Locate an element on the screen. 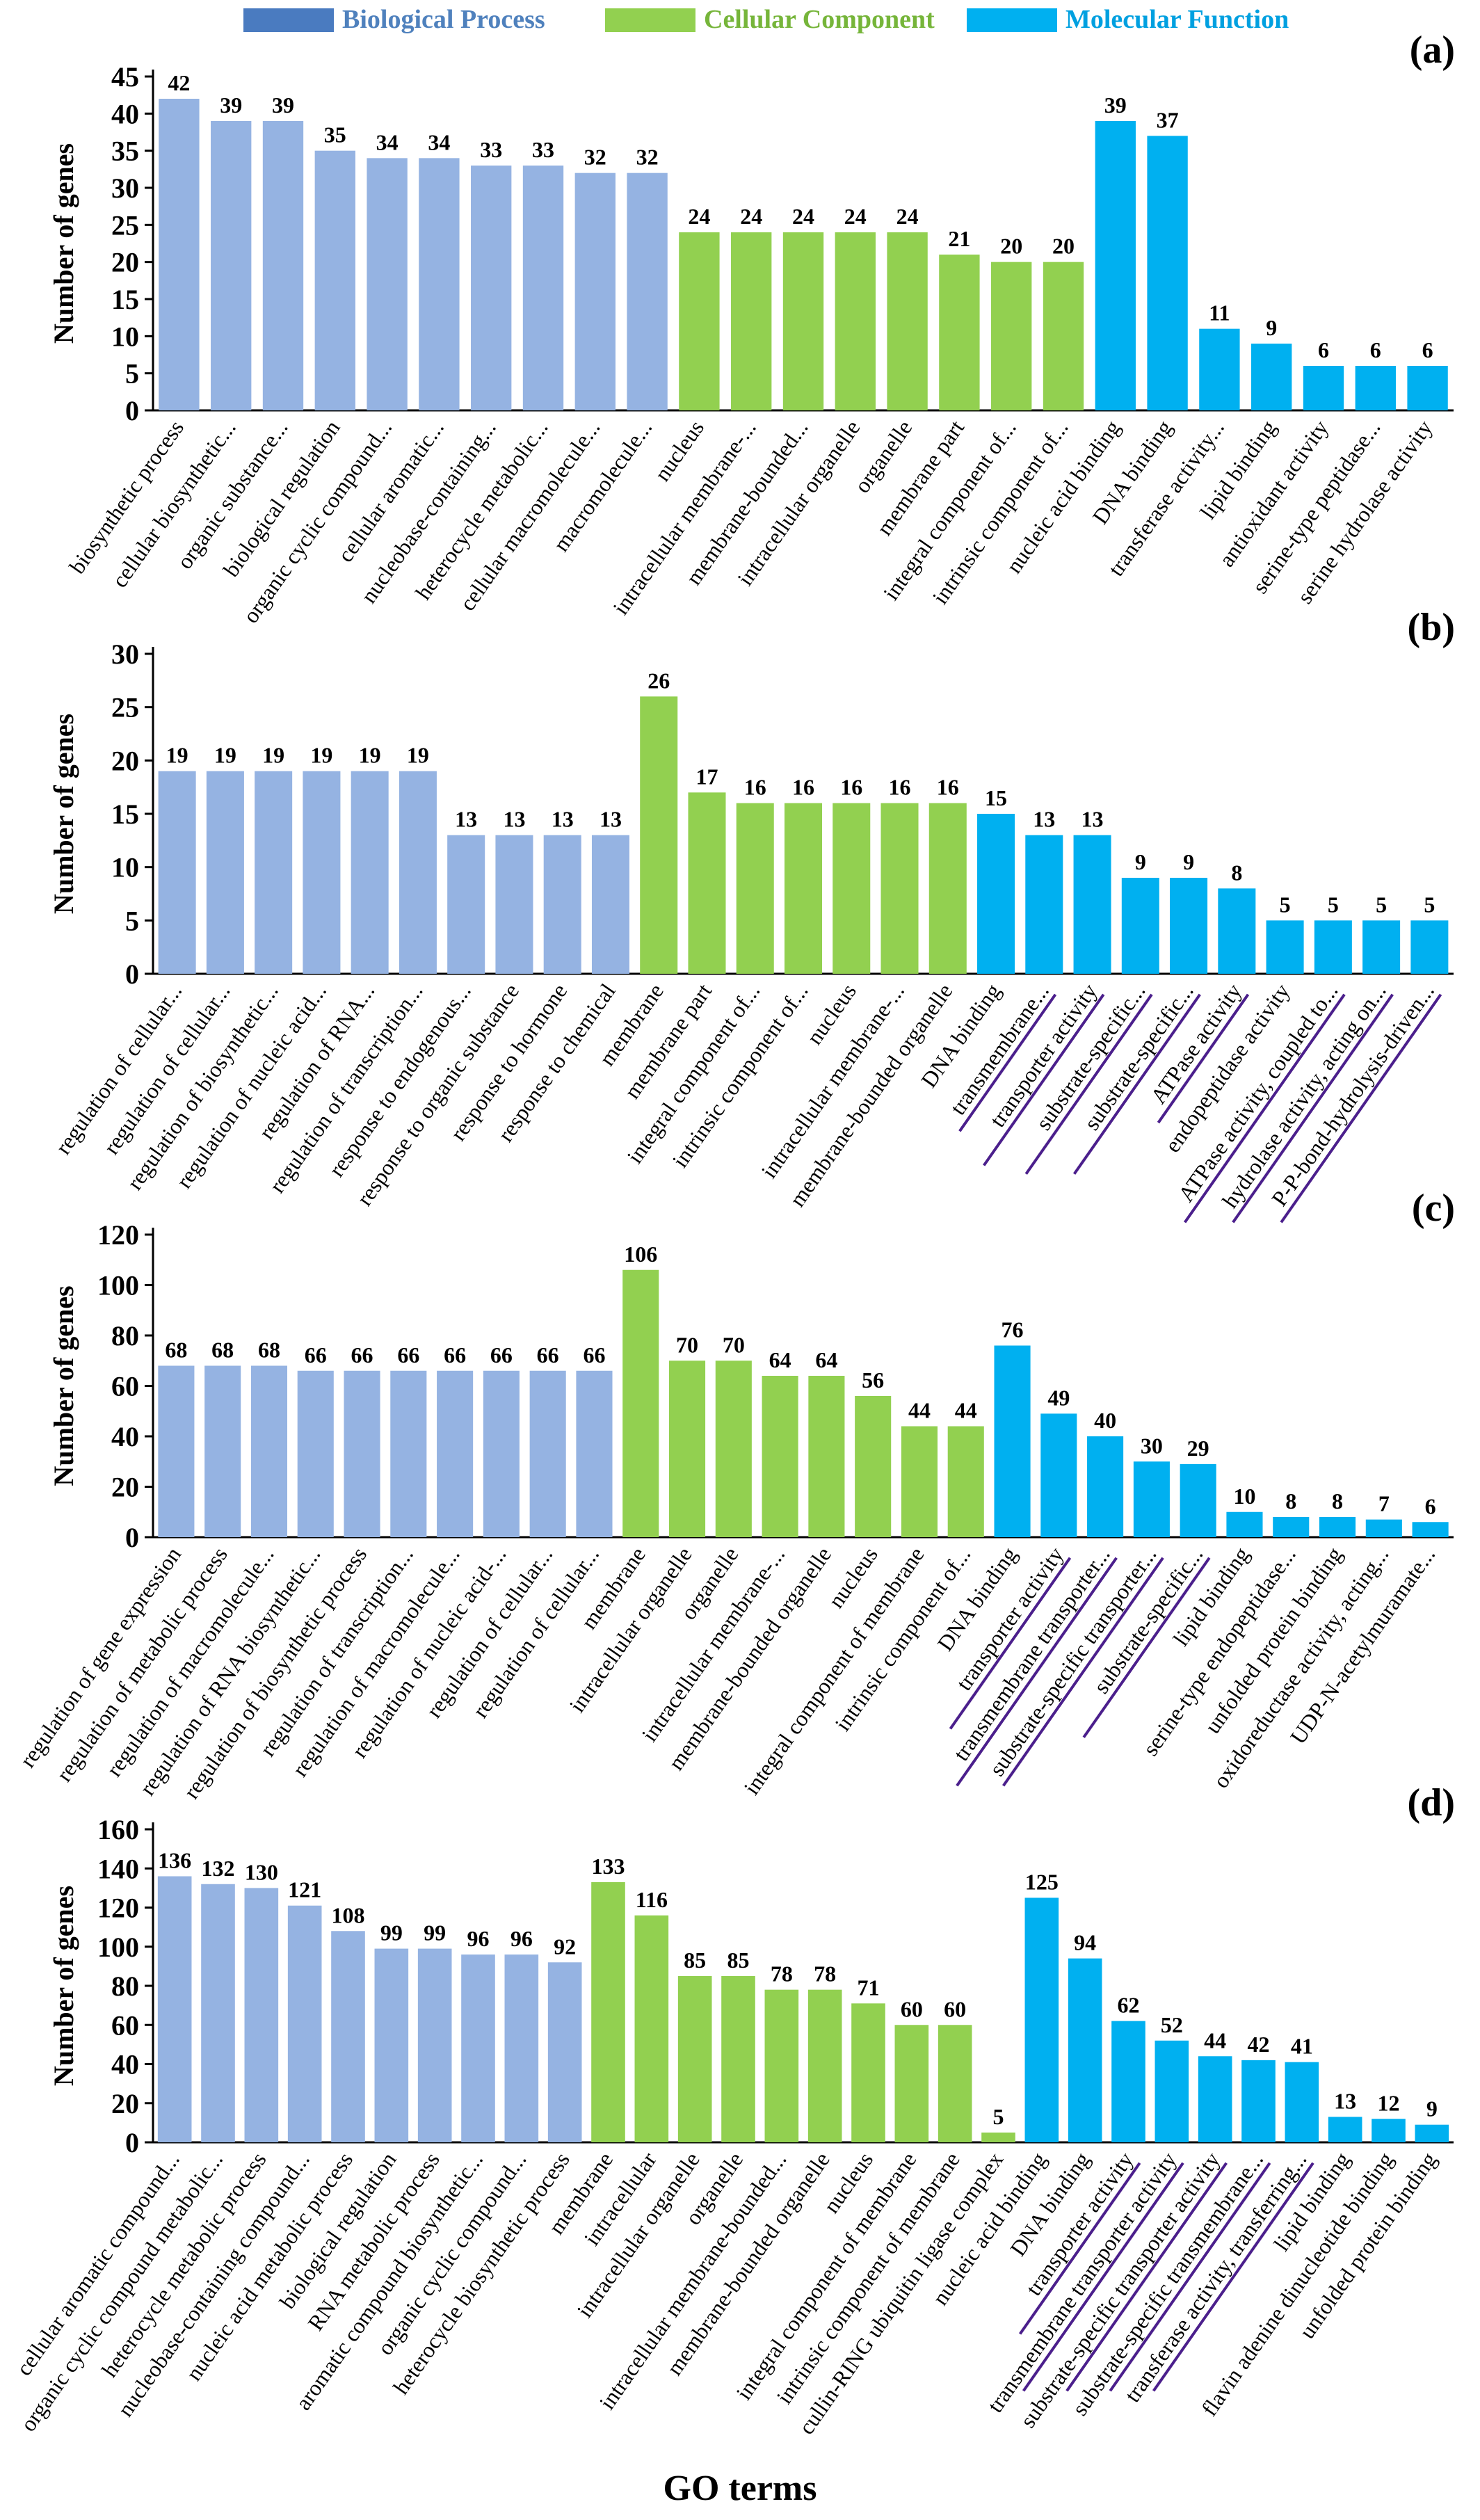 This screenshot has width=1480, height=2520. bar-value-label: 121 is located at coordinates (304, 1889).